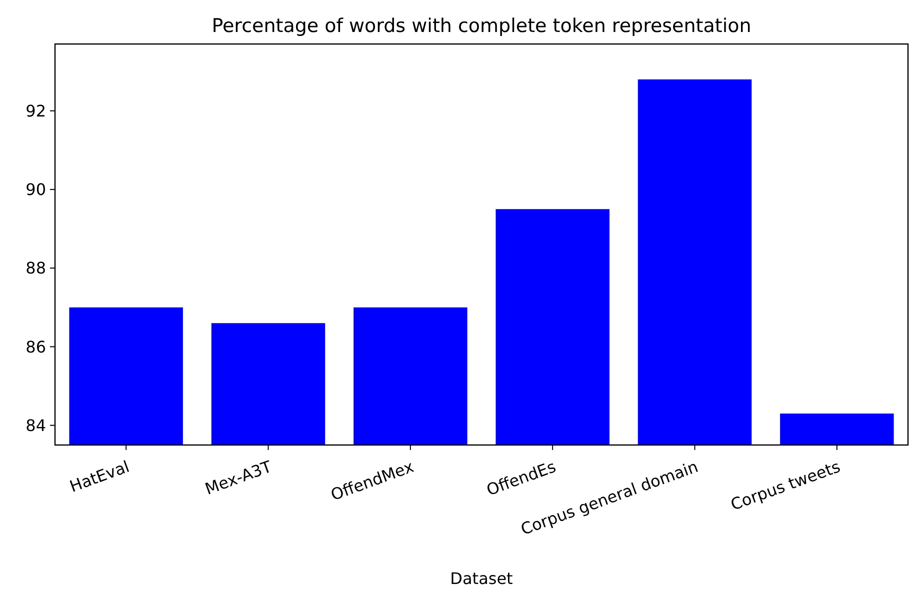  Describe the element at coordinates (36, 346) in the screenshot. I see `y-tick-label: 86` at that location.